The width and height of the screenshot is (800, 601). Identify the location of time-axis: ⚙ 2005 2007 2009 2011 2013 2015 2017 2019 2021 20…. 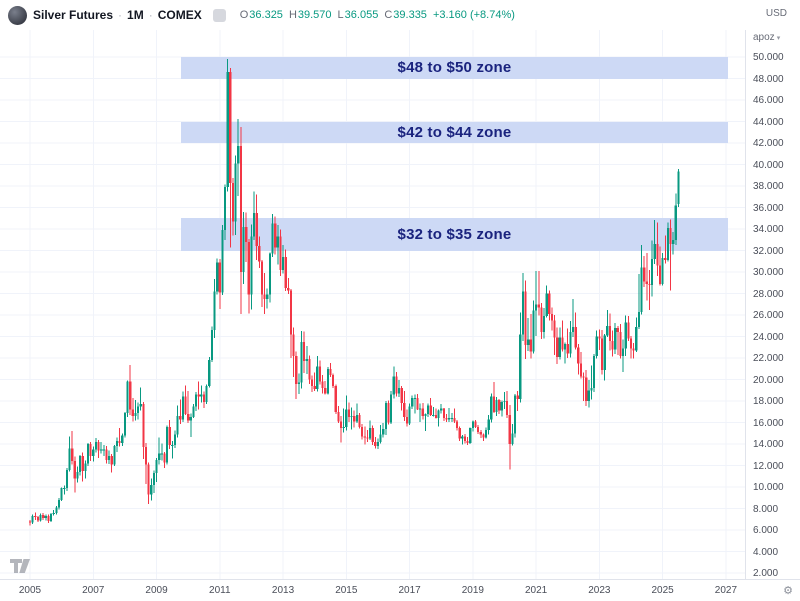
(400, 590).